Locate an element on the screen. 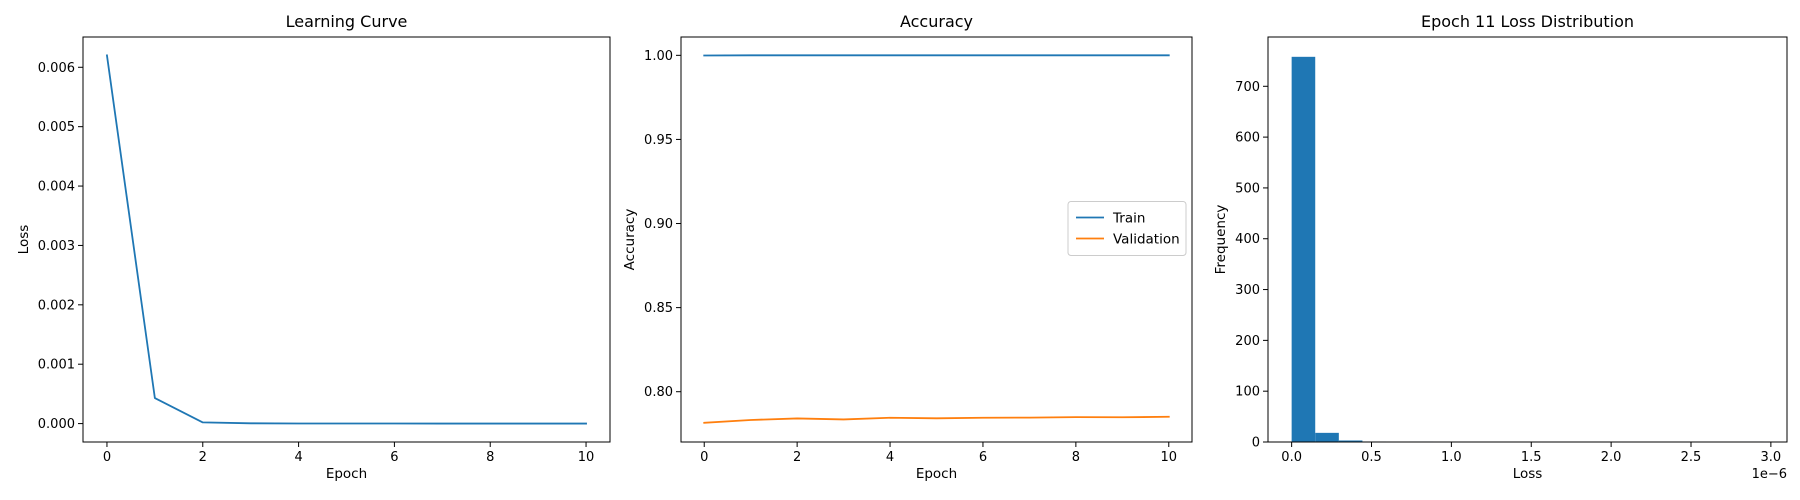 The height and width of the screenshot is (500, 1800). y-tick-label: 300 is located at coordinates (1247, 290).